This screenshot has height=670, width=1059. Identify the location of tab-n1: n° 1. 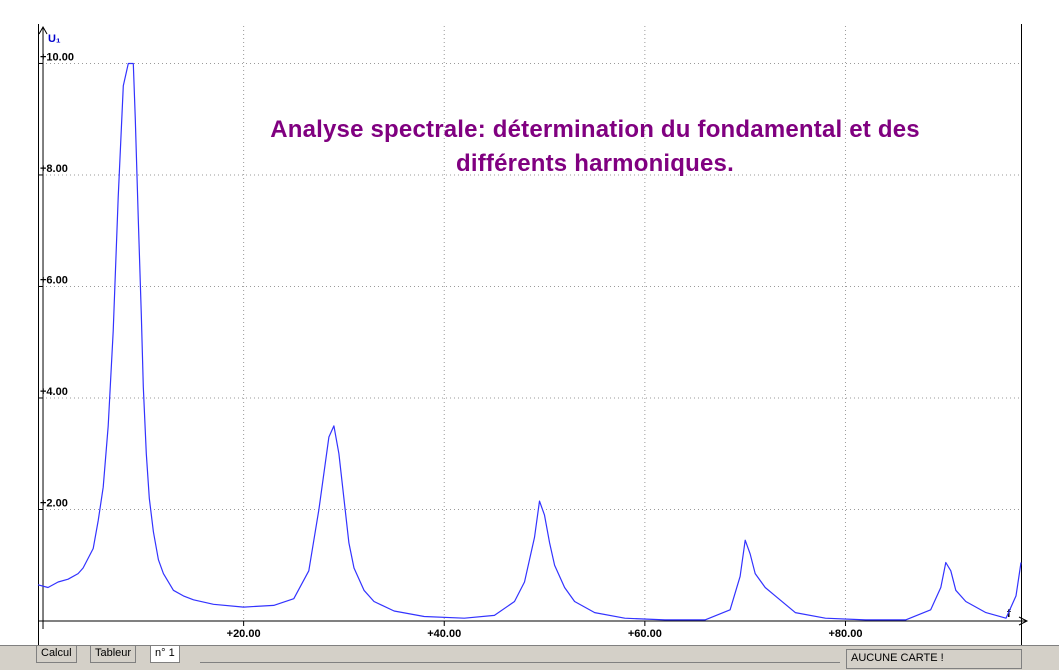
(165, 654).